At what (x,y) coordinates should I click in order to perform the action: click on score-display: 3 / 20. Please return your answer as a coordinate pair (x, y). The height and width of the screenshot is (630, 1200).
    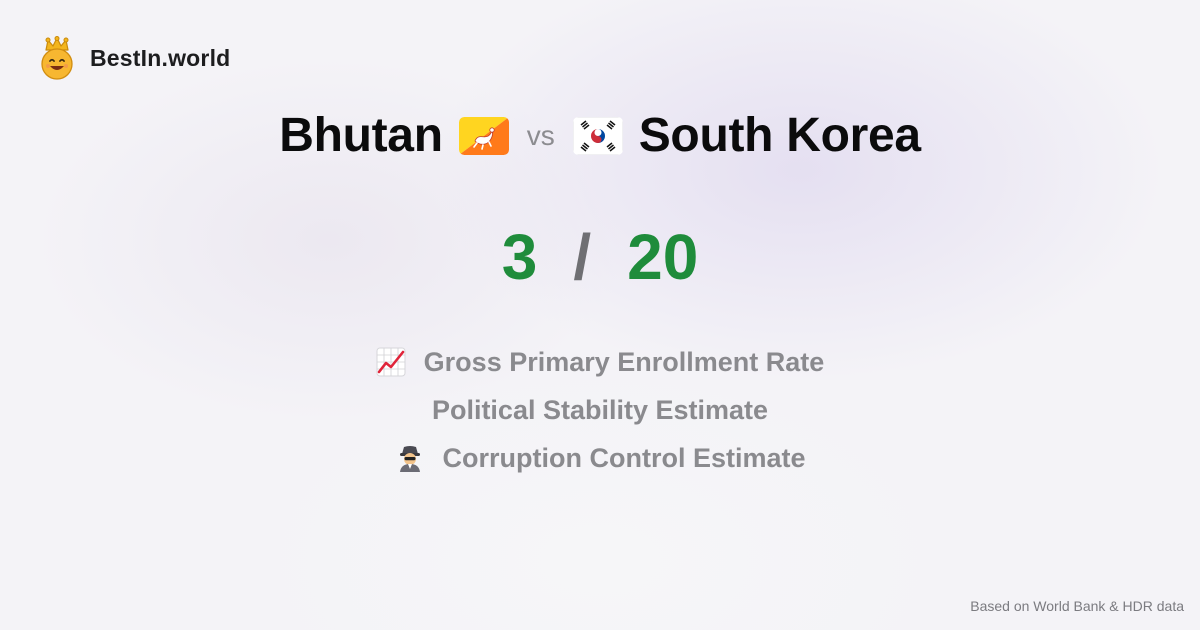
    Looking at the image, I should click on (600, 257).